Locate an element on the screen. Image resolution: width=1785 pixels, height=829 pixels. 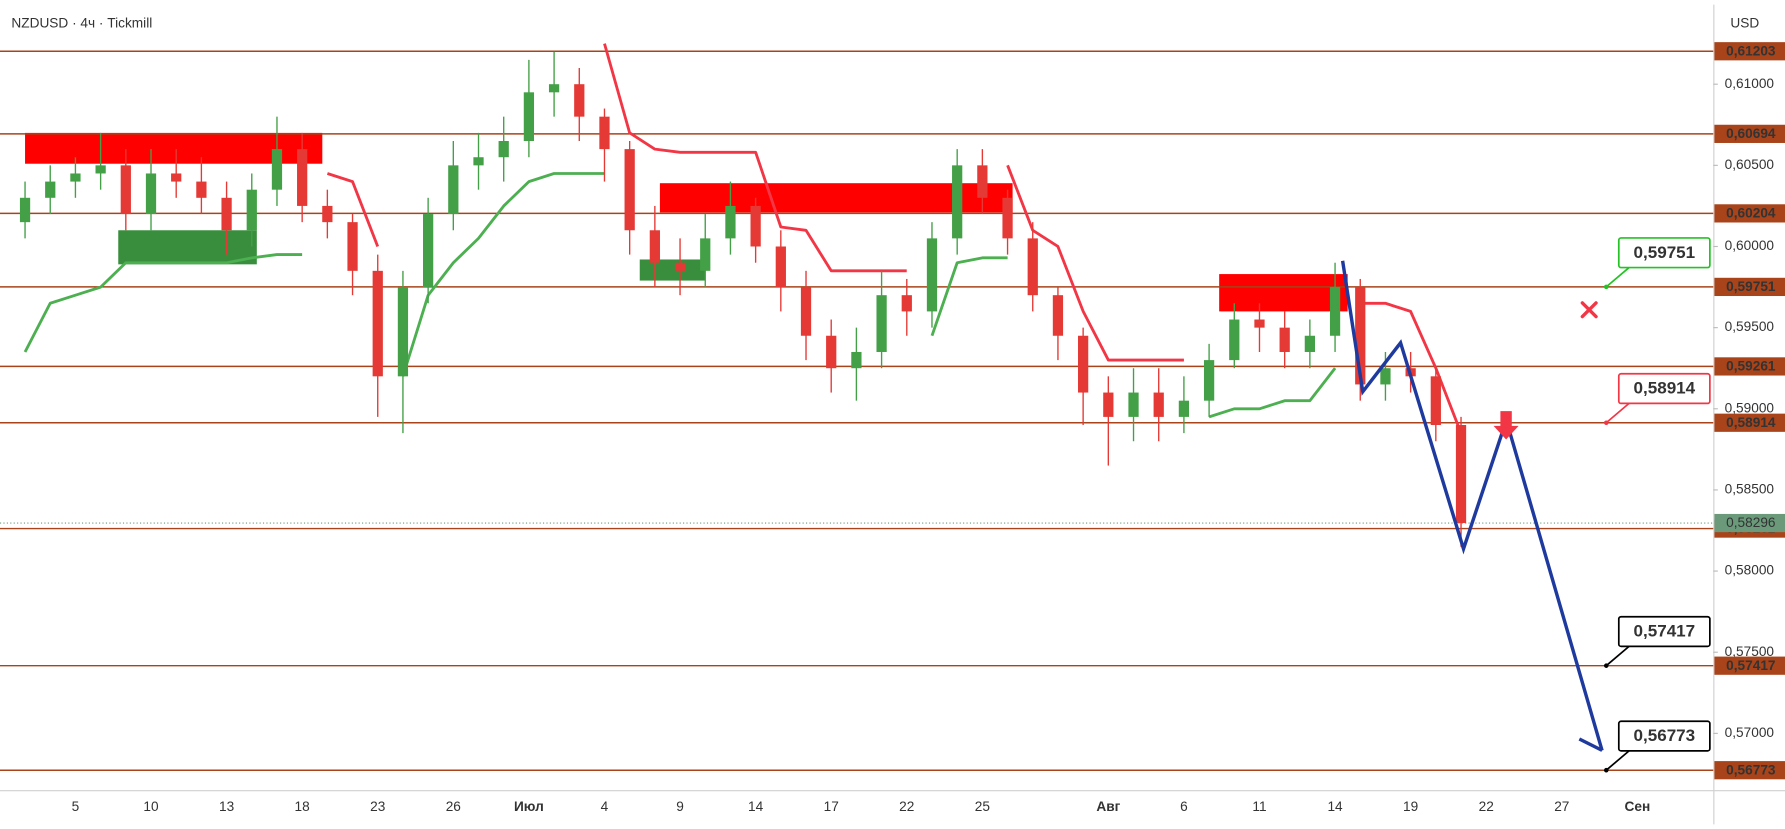
target-label: 0,59751 is located at coordinates (1664, 252).